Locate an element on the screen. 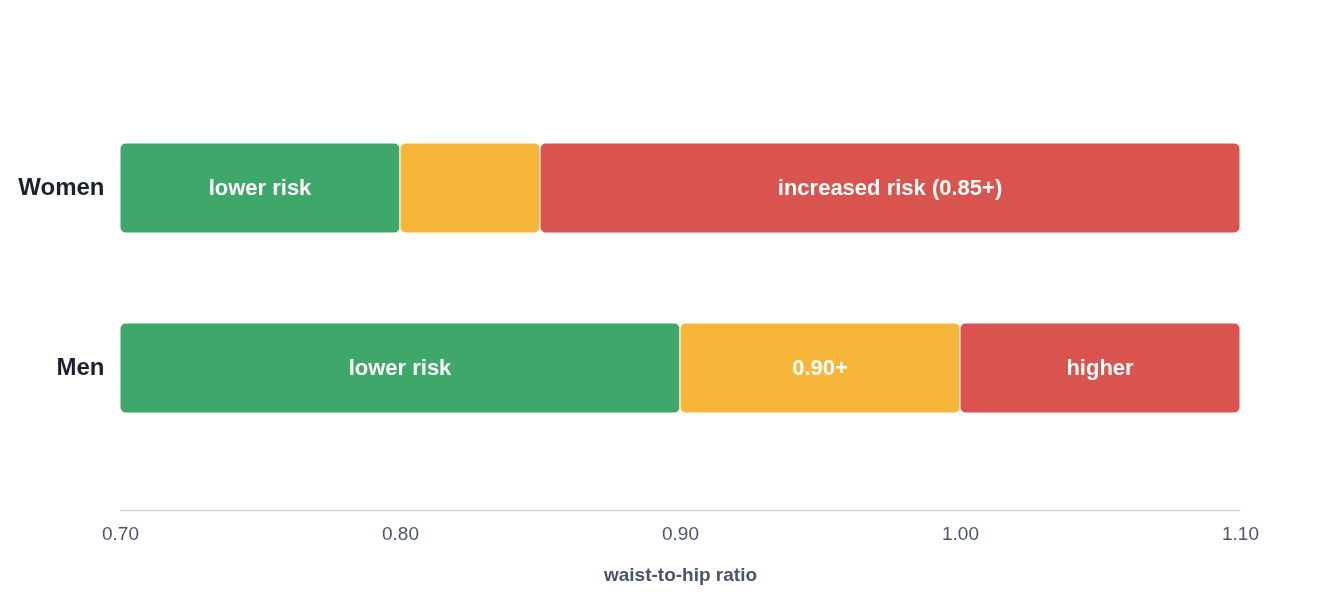  data-label: 0.90+ is located at coordinates (820, 367).